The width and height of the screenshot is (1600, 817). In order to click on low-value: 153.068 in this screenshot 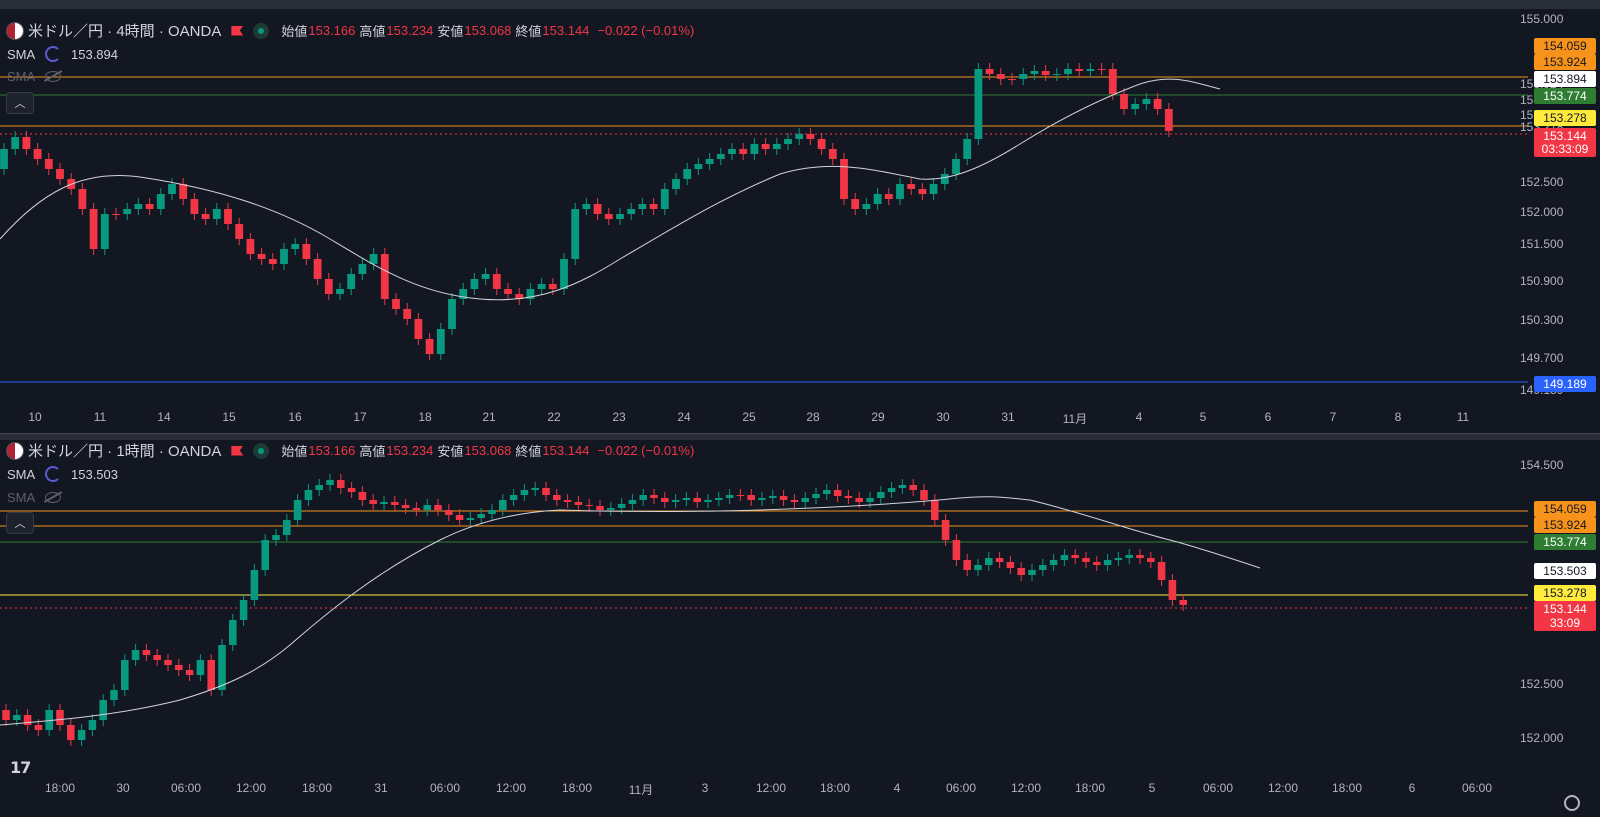, I will do `click(488, 450)`.